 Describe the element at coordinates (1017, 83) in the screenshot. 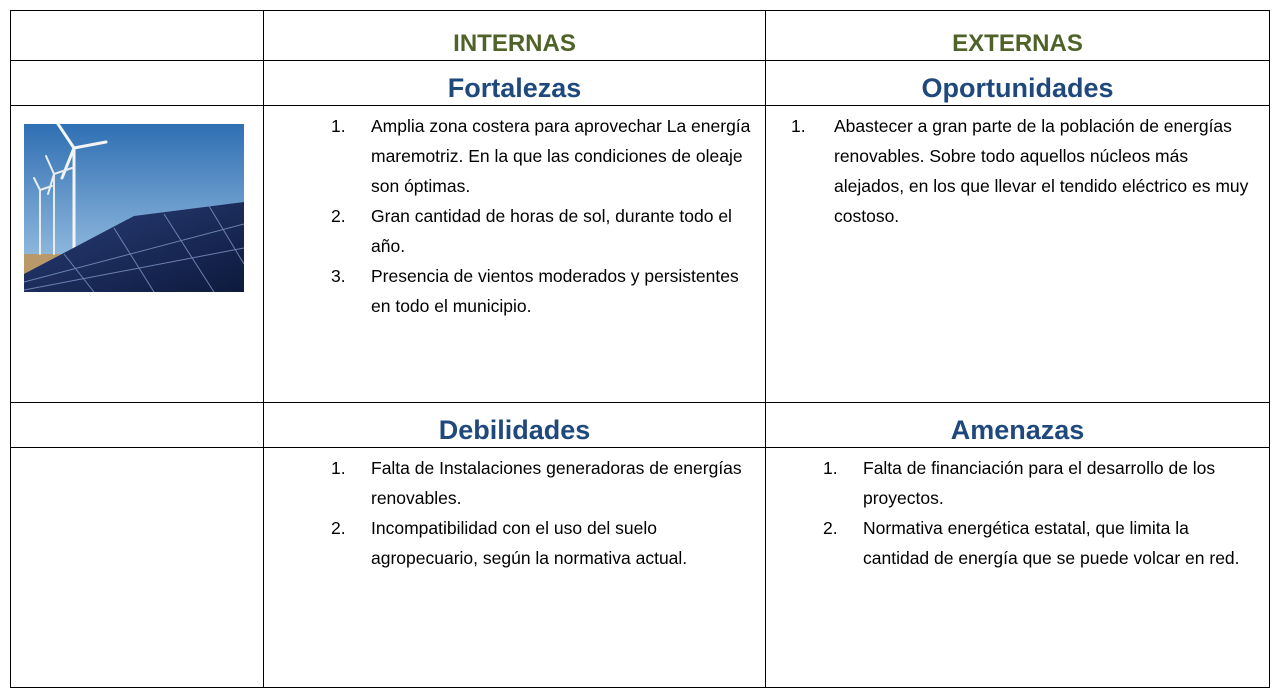

I see `section-title: Oportunidades` at that location.